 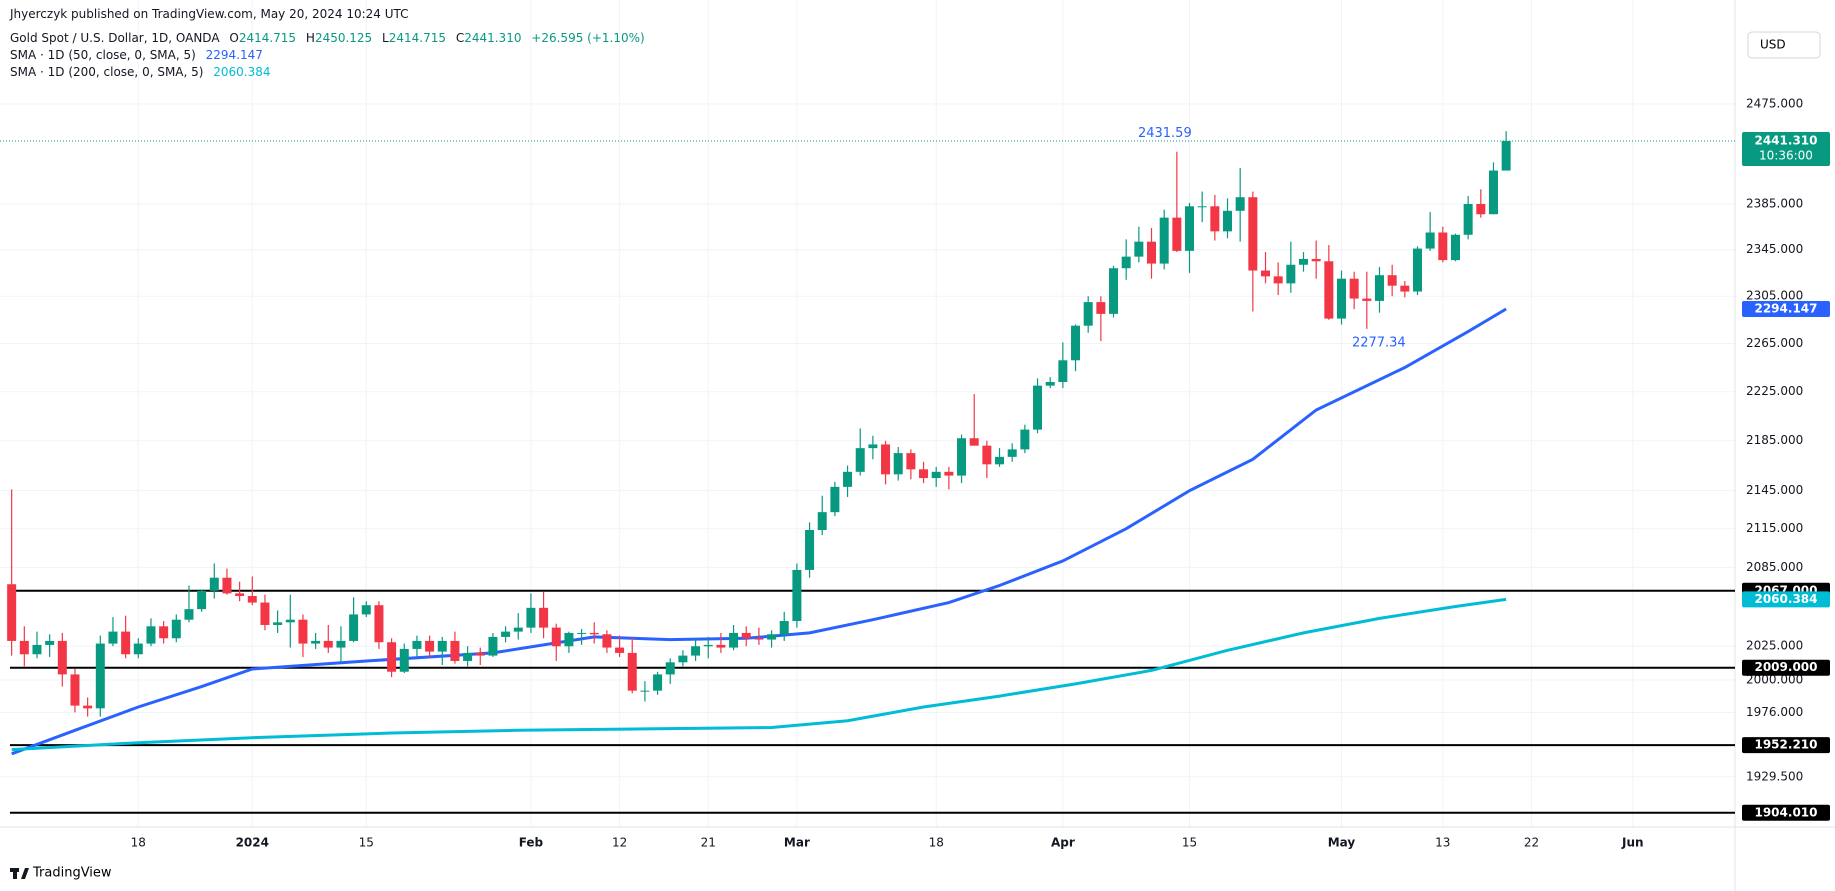 What do you see at coordinates (1342, 843) in the screenshot?
I see `x-tick-label: May` at bounding box center [1342, 843].